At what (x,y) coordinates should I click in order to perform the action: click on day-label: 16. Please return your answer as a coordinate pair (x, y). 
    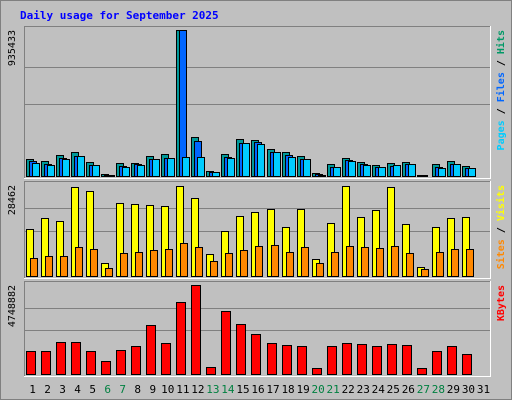
    Looking at the image, I should click on (257, 389).